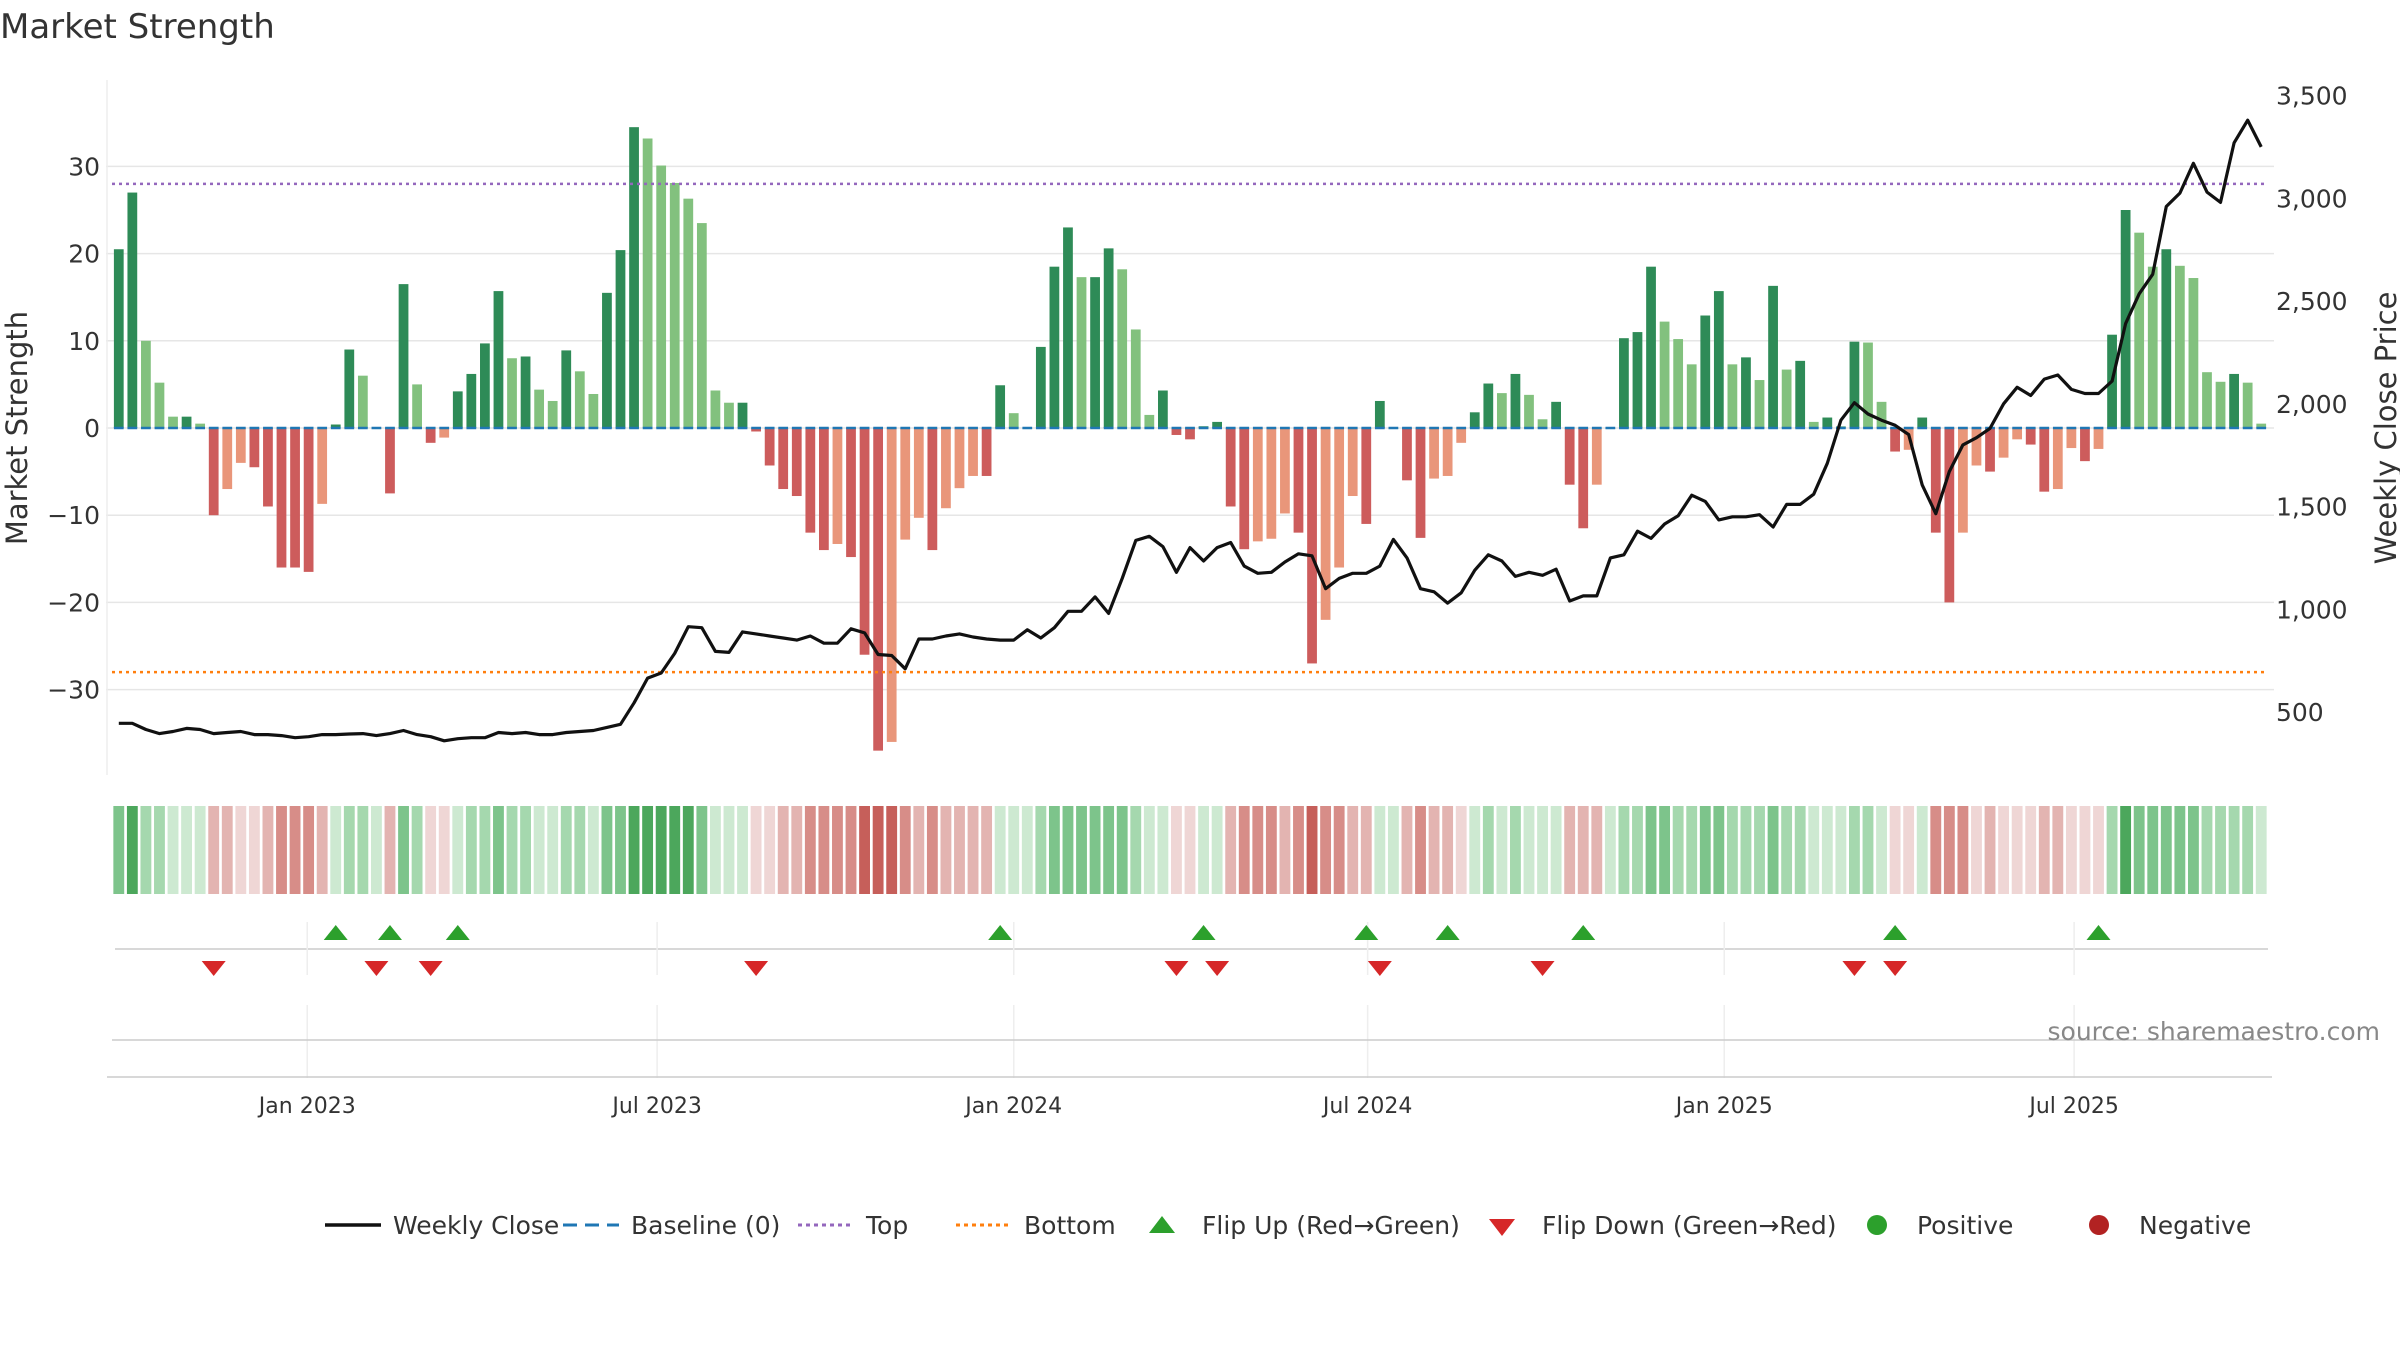  I want to click on source-note: source: sharemaestro.com, so click(2214, 1031).